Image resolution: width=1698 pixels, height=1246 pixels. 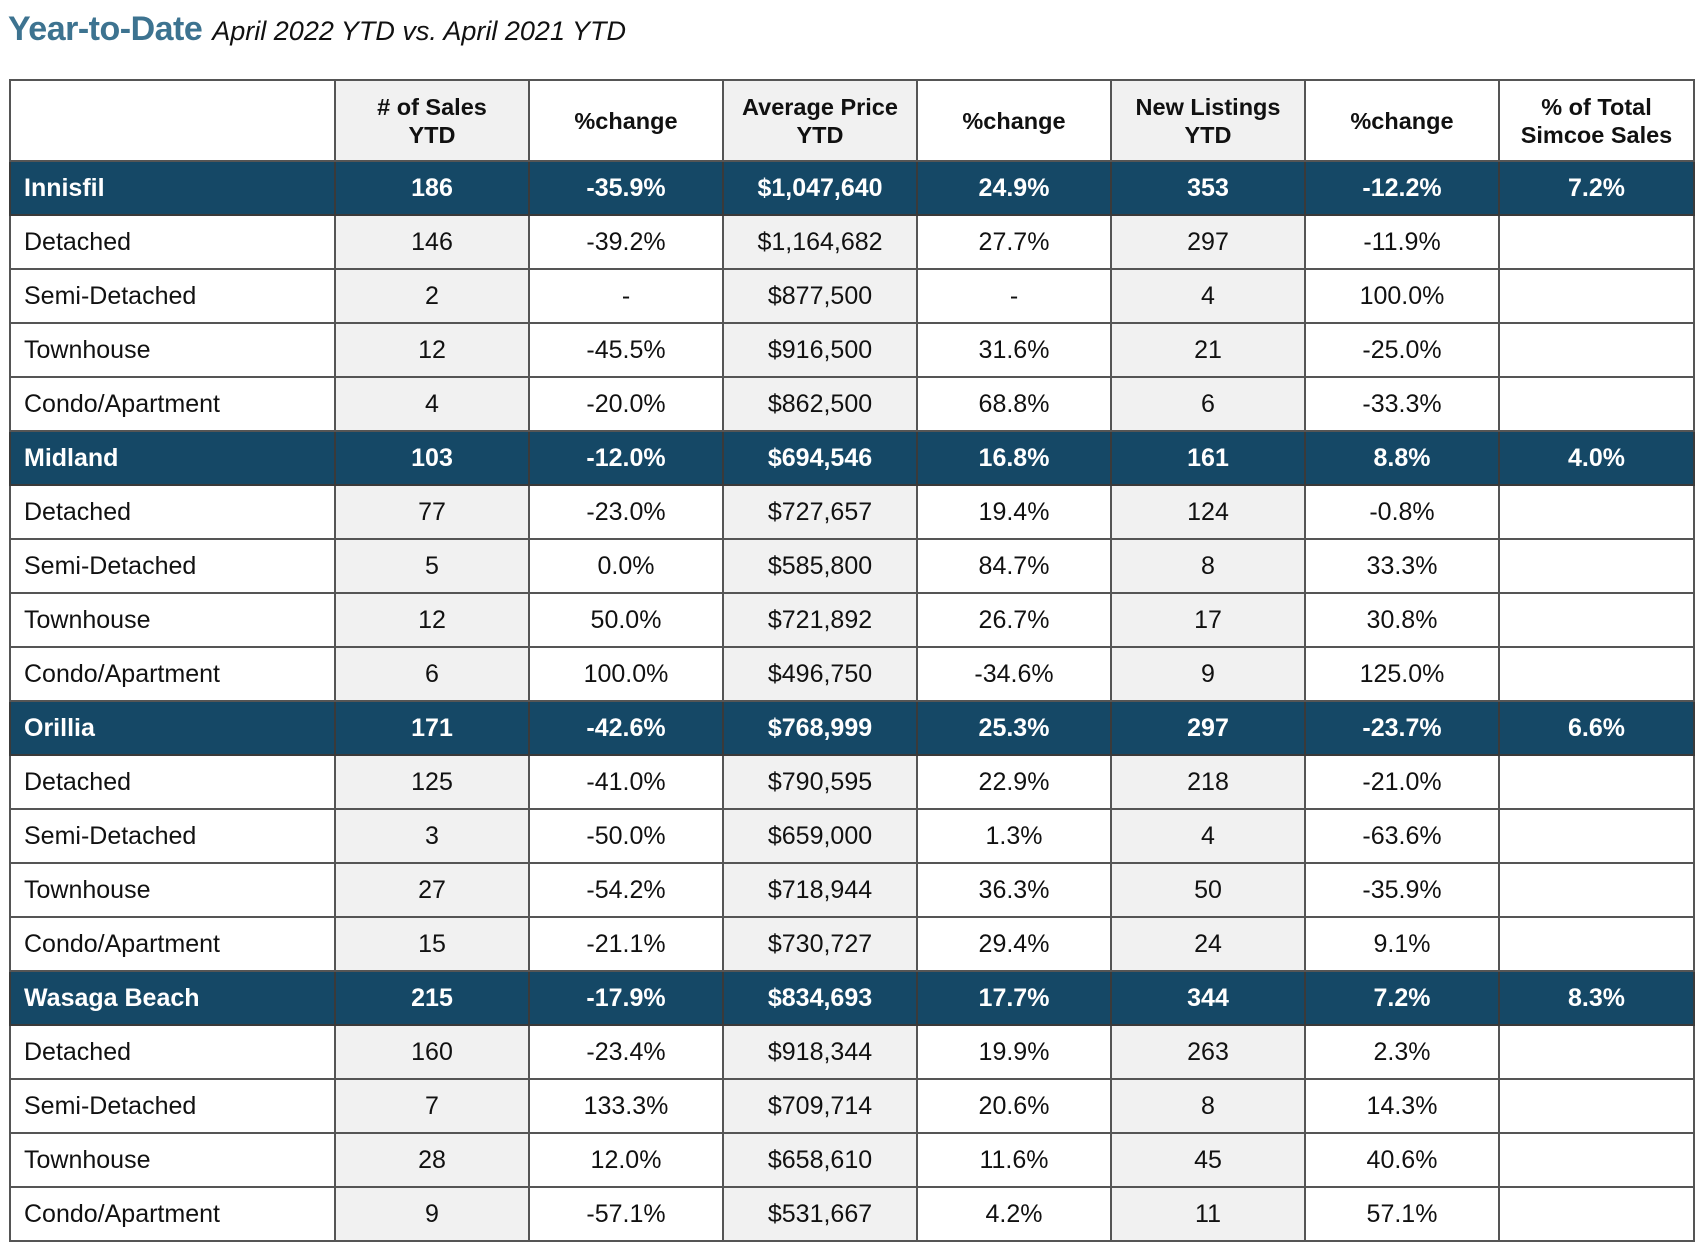 I want to click on new-listings-change-cell: -21.0%, so click(x=1402, y=782).